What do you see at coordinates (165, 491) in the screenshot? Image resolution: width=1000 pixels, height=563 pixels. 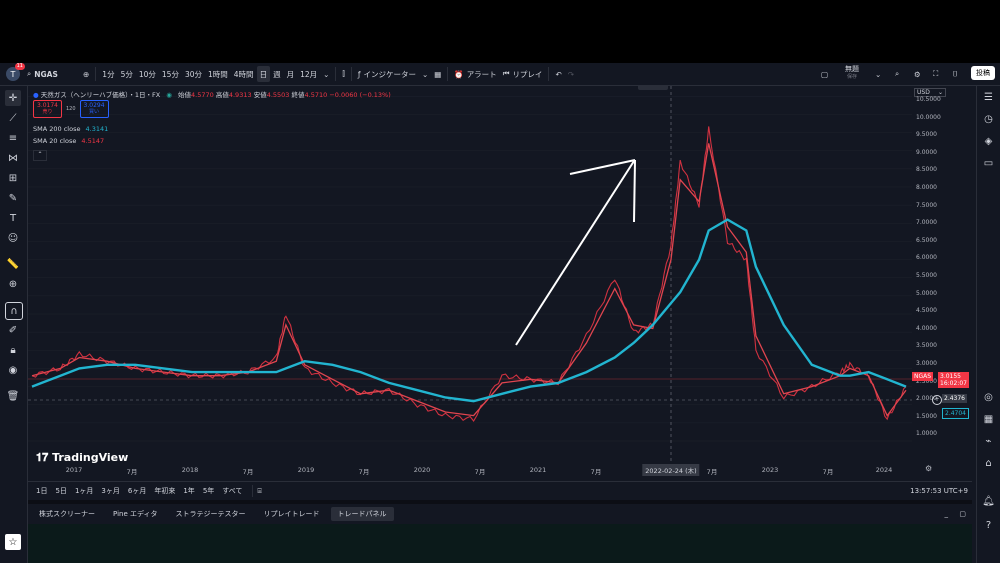 I see `range-button-5: 年初来` at bounding box center [165, 491].